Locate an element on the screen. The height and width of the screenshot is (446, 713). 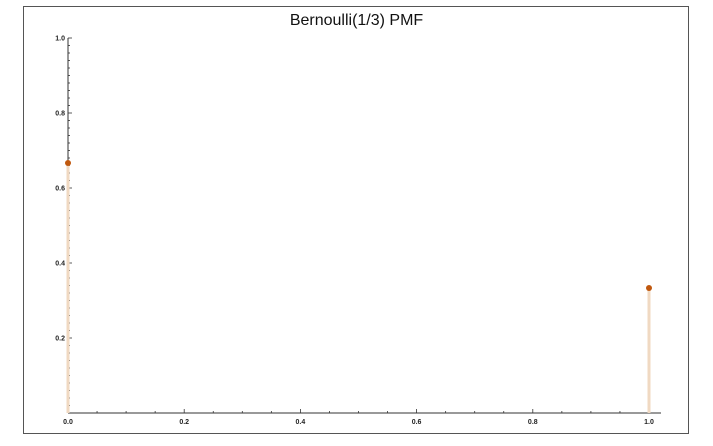
x-tick-label: 0.8 is located at coordinates (533, 422).